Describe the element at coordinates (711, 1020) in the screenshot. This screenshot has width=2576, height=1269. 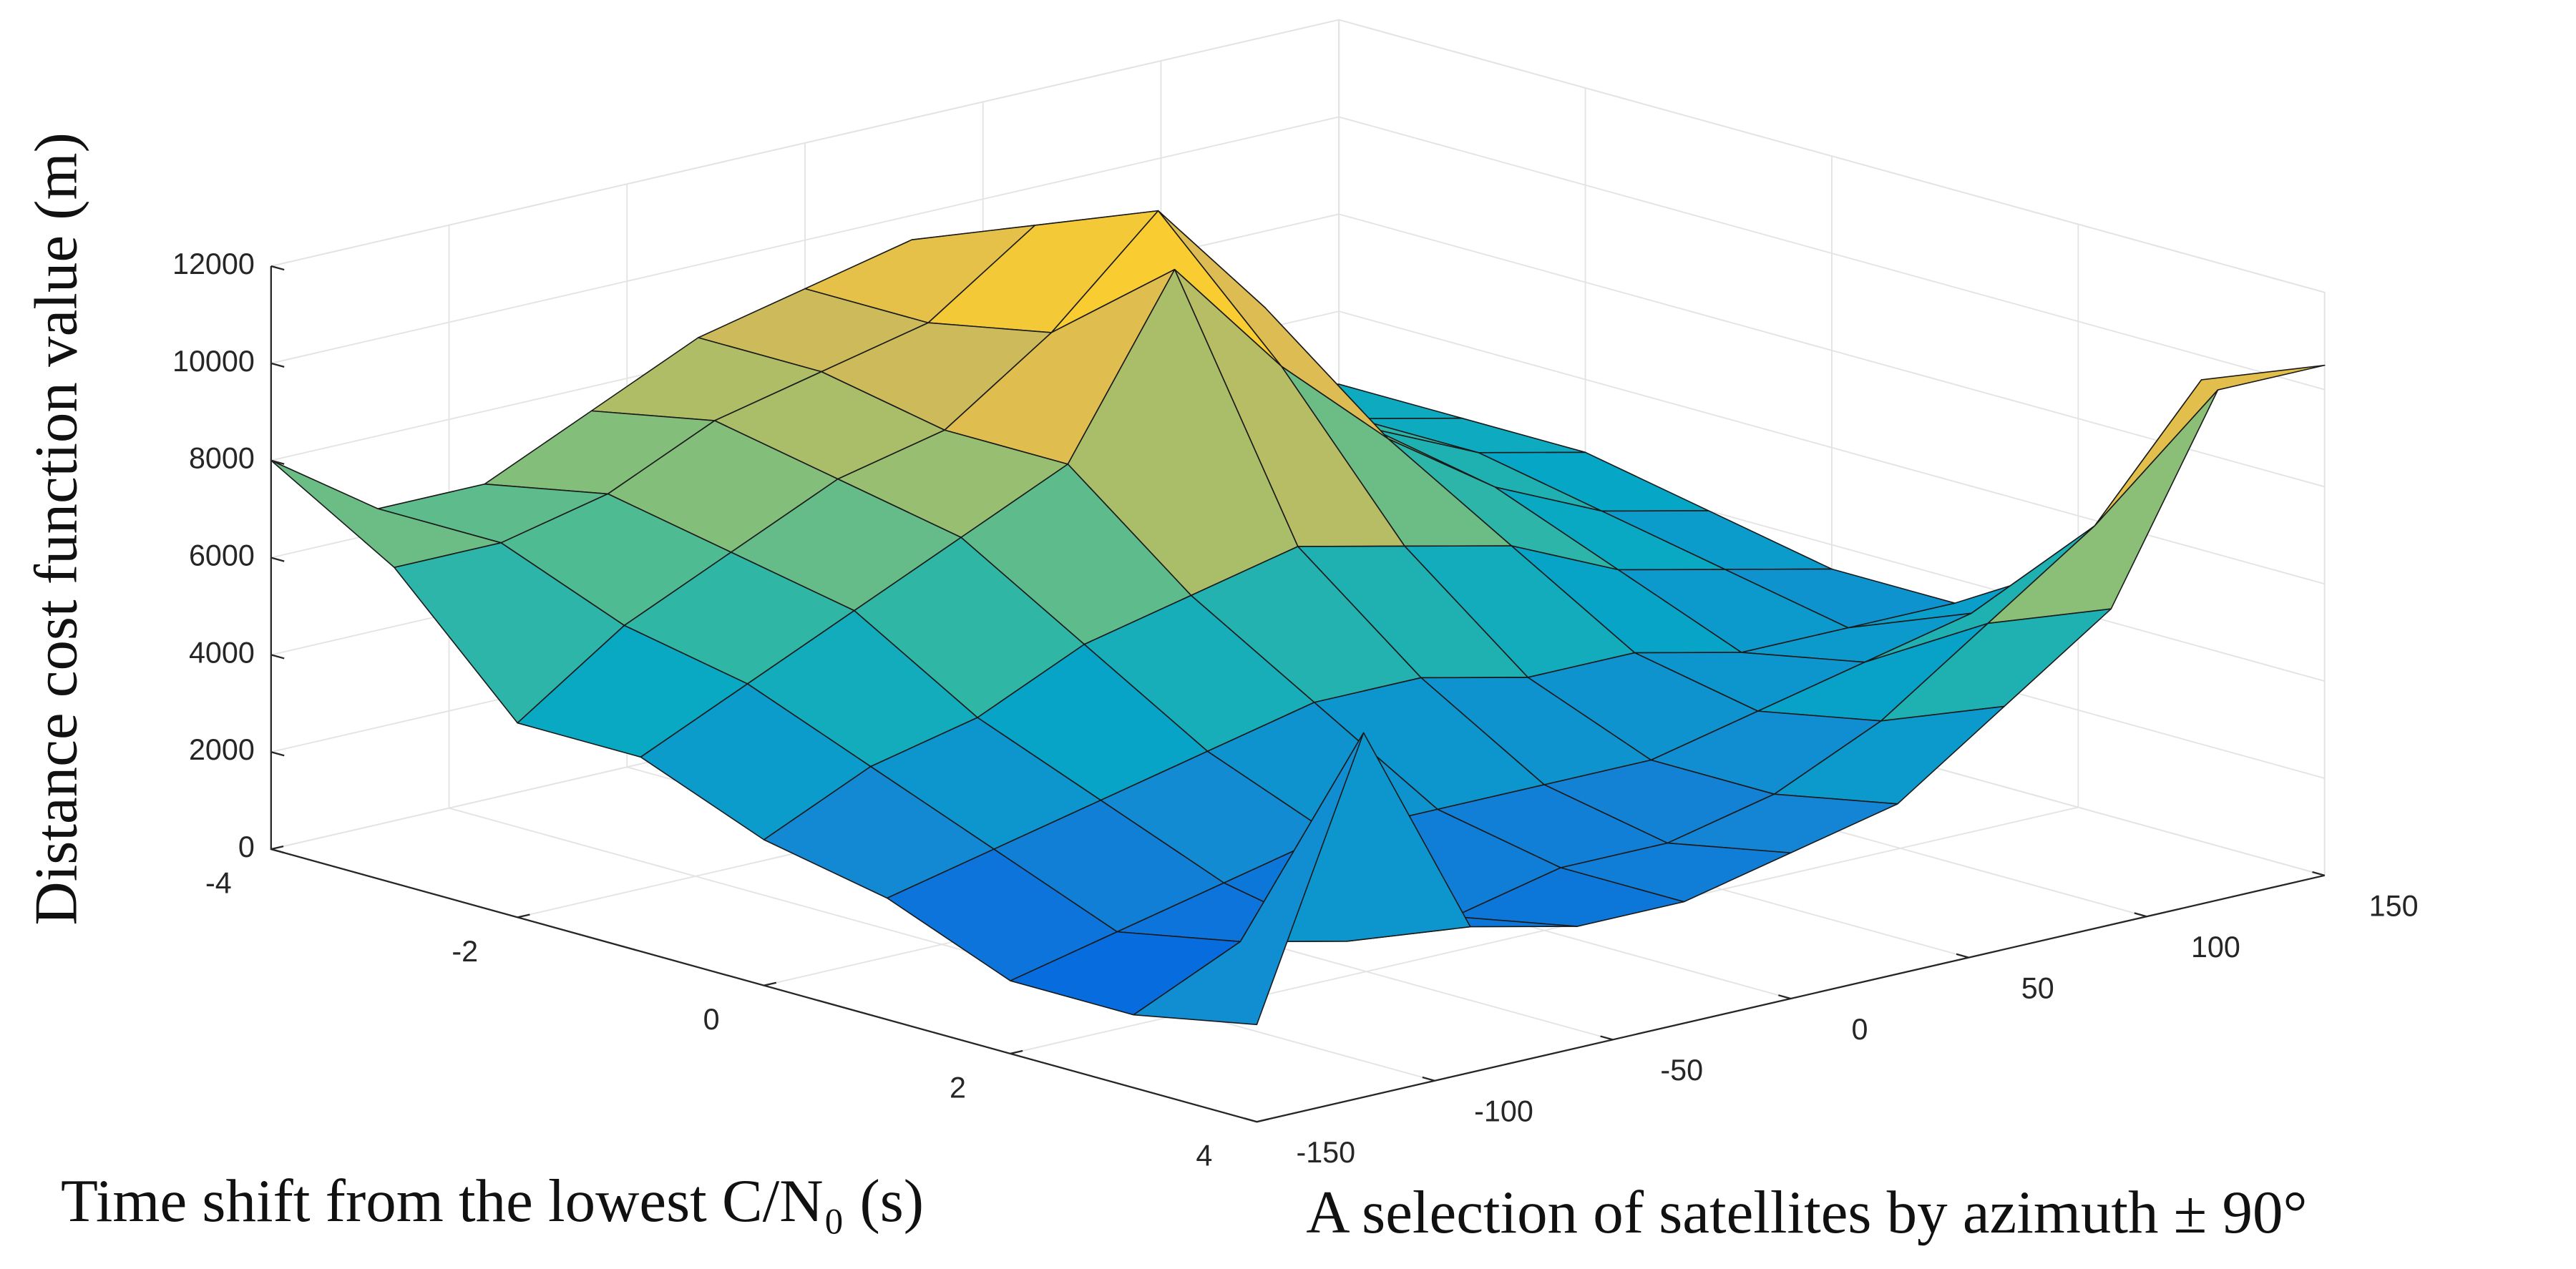
I see `x-tick-label: 0` at that location.